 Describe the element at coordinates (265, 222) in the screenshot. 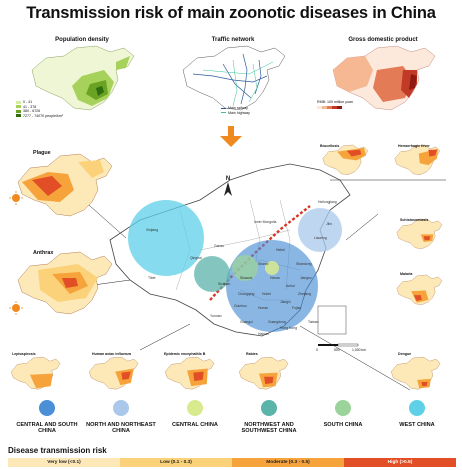

I see `label-inner-mongolia: Inner Mongolia` at that location.